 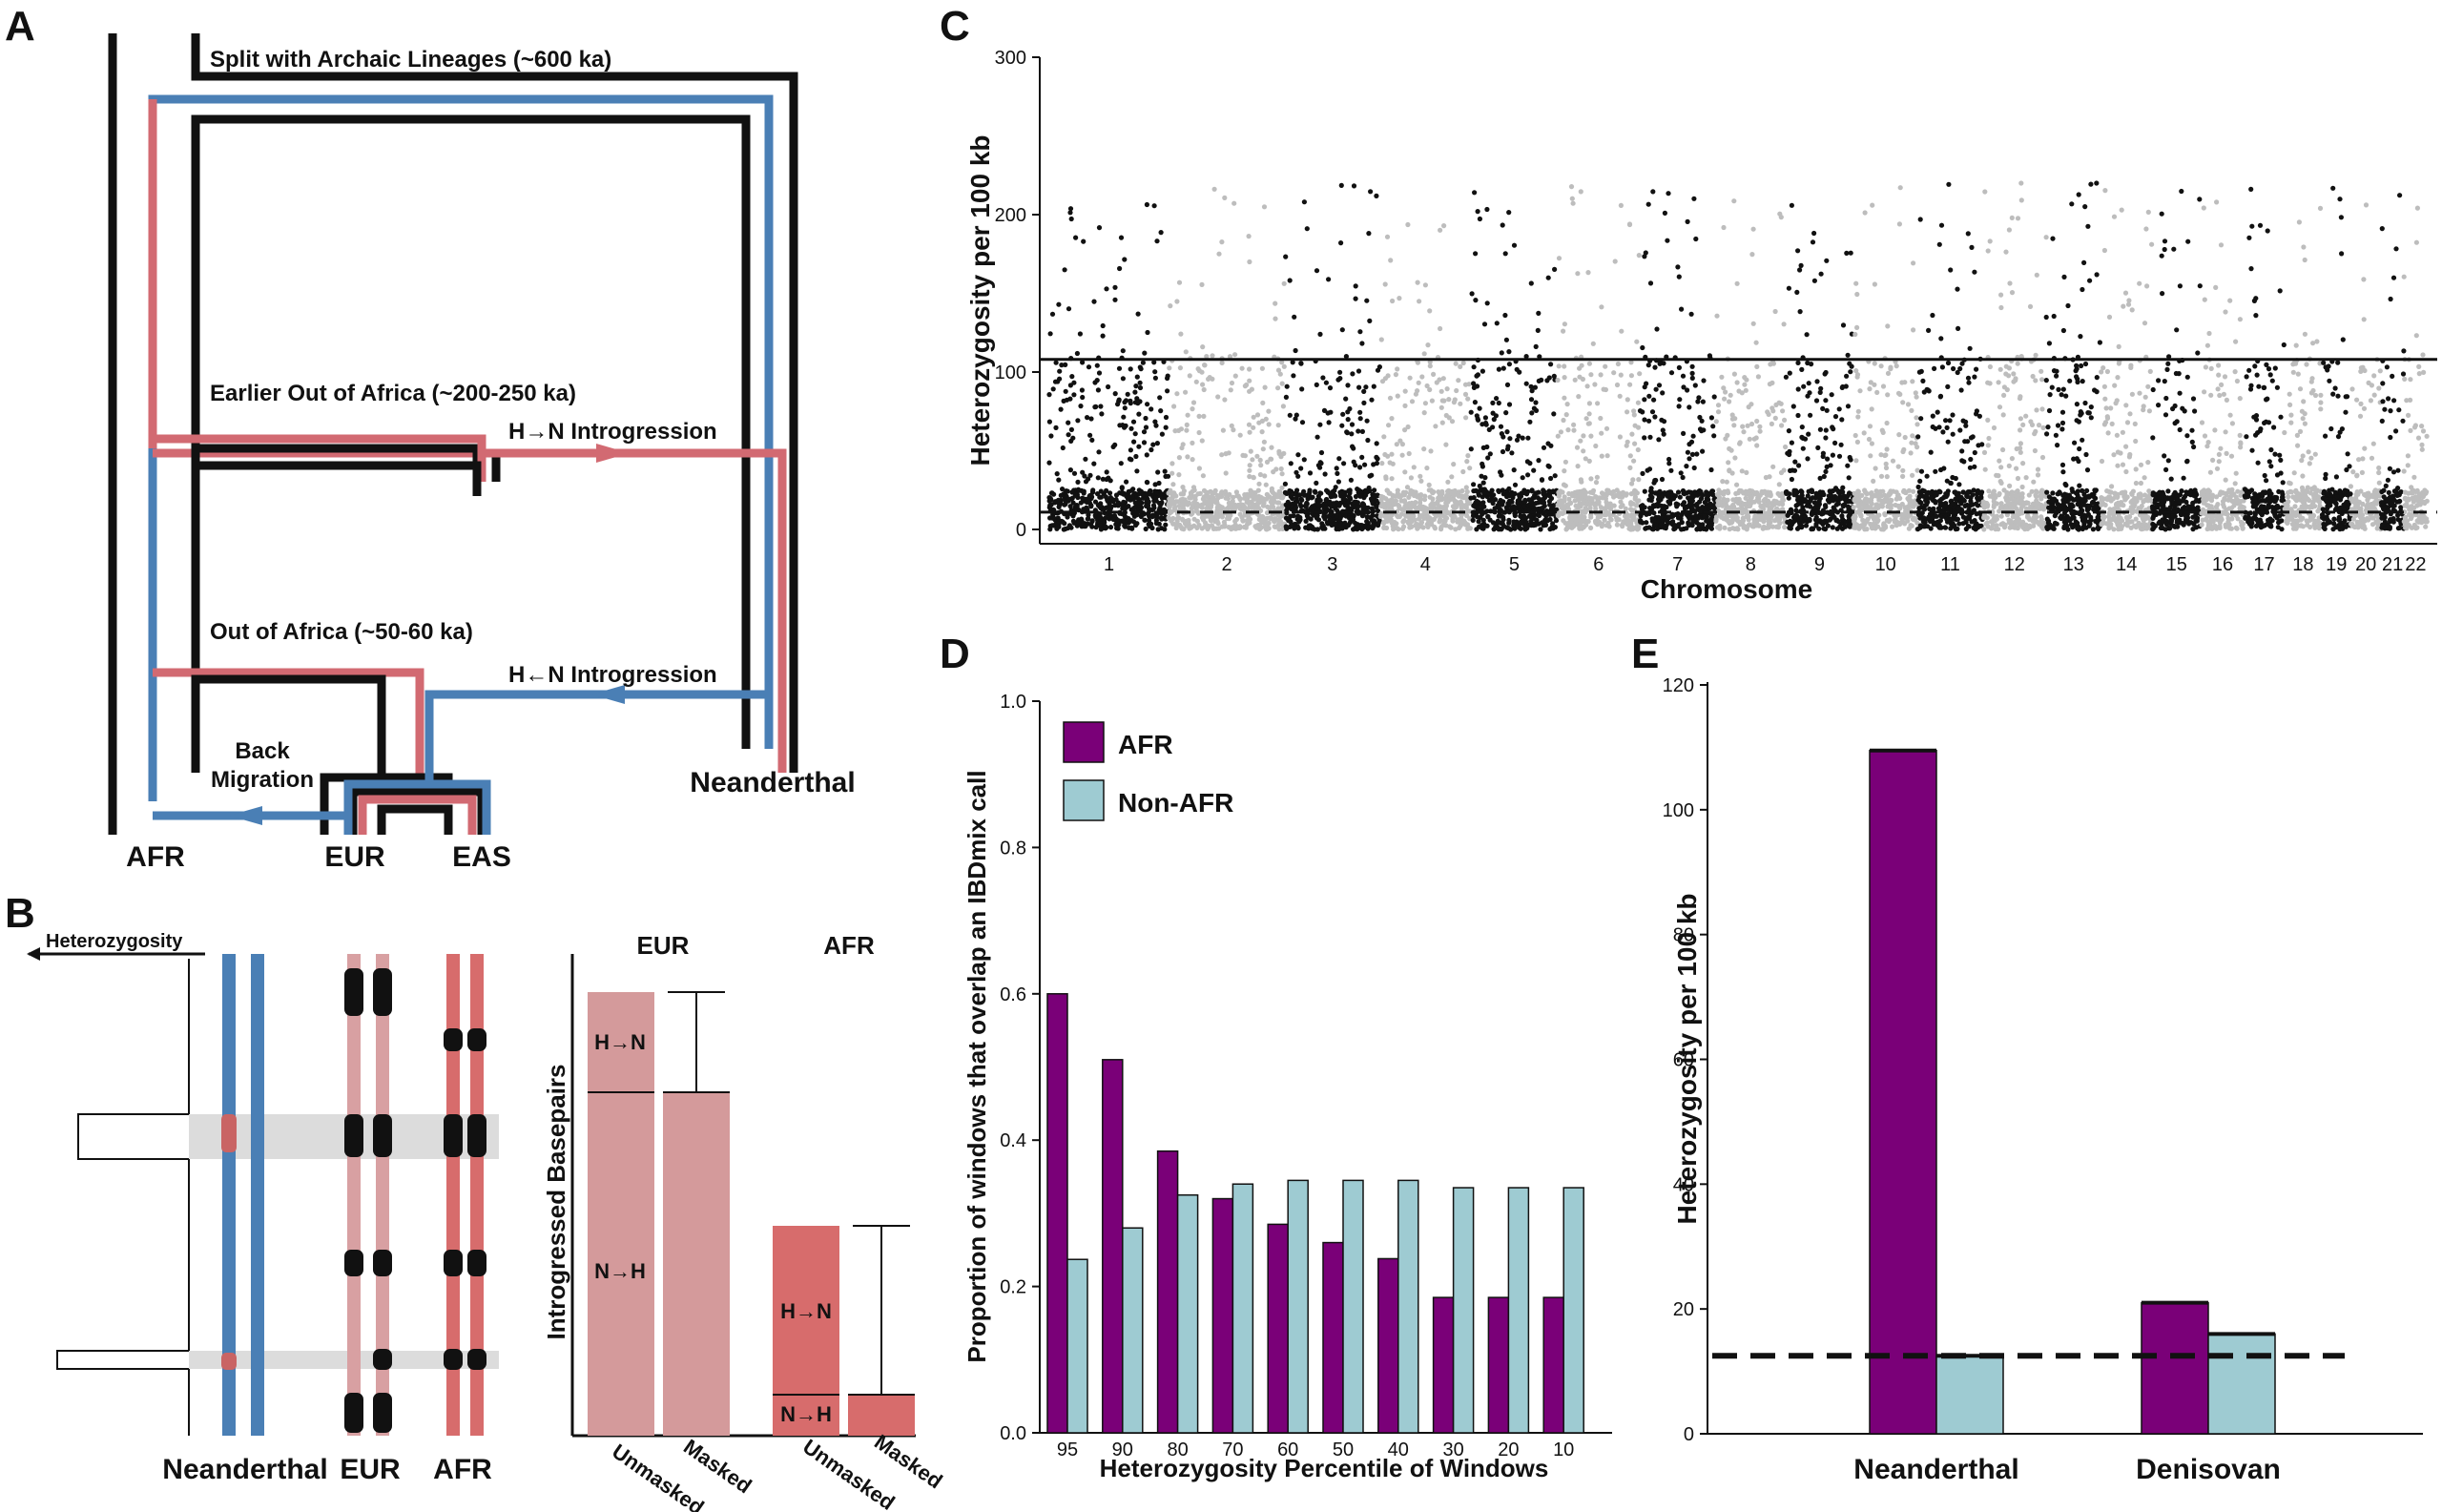 What do you see at coordinates (114, 941) in the screenshot?
I see `heterozygosity-label: Heterozygosity` at bounding box center [114, 941].